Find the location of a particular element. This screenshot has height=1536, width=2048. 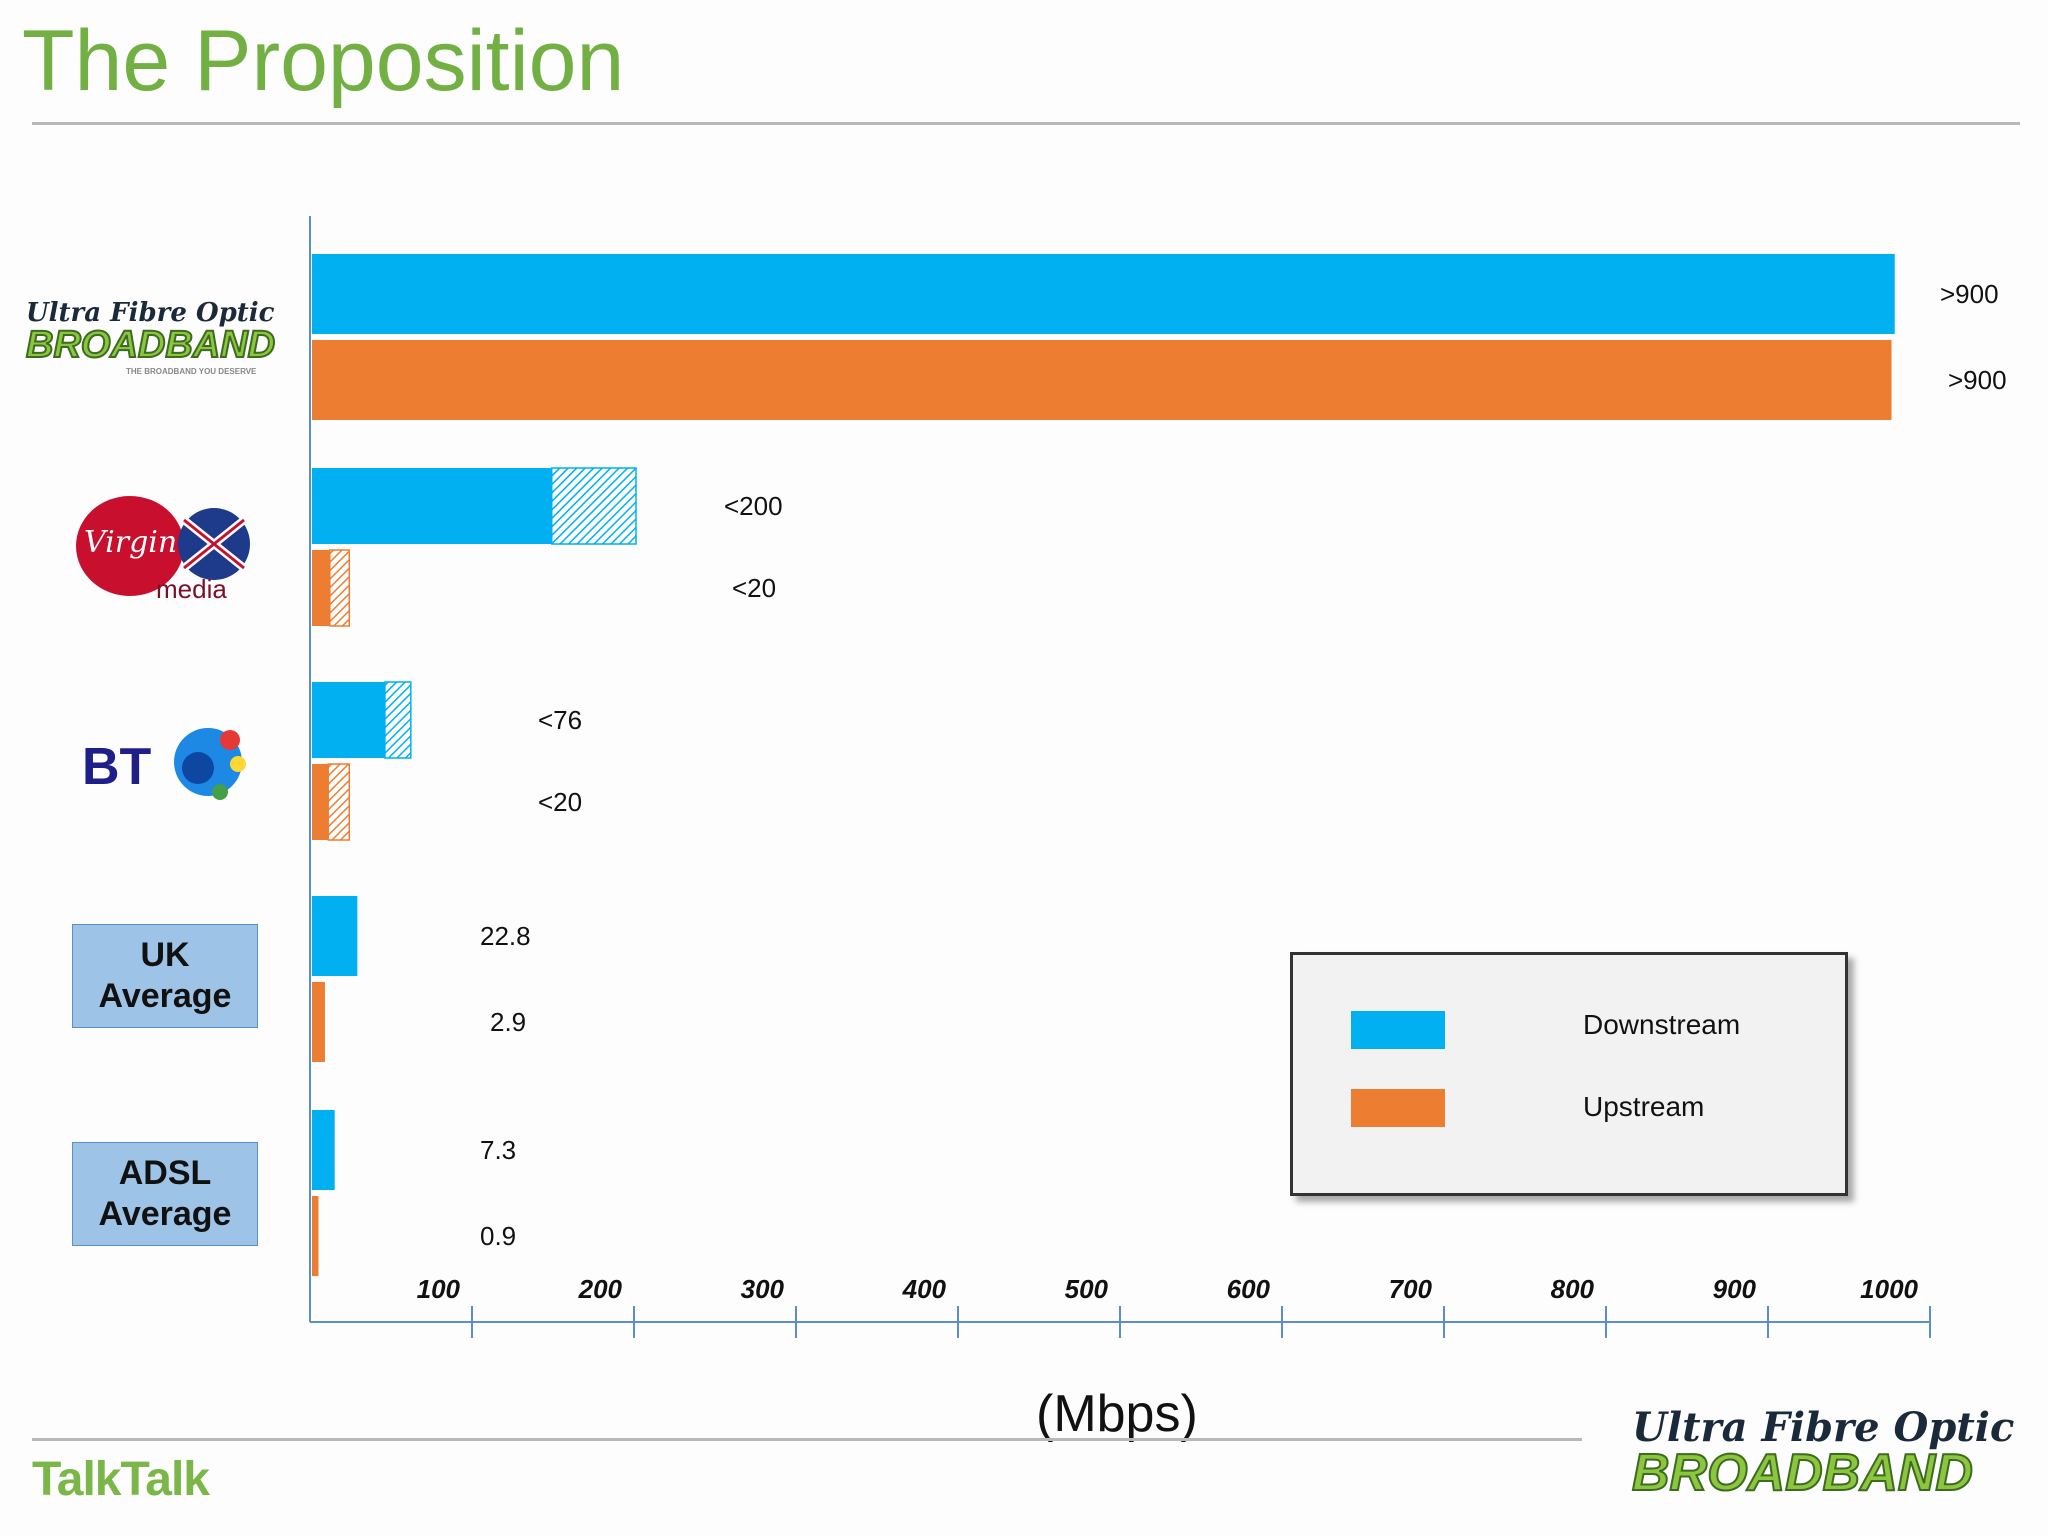

logo-line1: Ultra Fibre Optic is located at coordinates (150, 313).